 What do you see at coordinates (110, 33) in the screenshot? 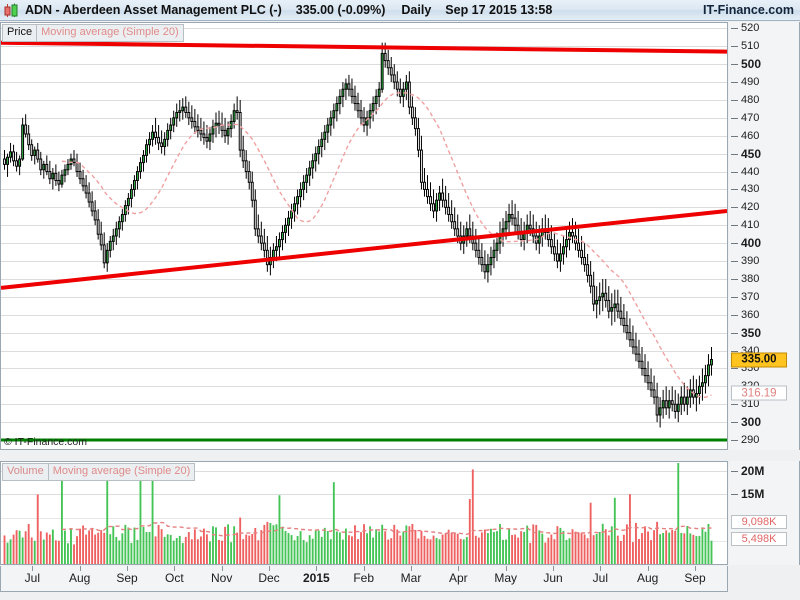
I see `price-ma-chip: Moving average (Simple 20)` at bounding box center [110, 33].